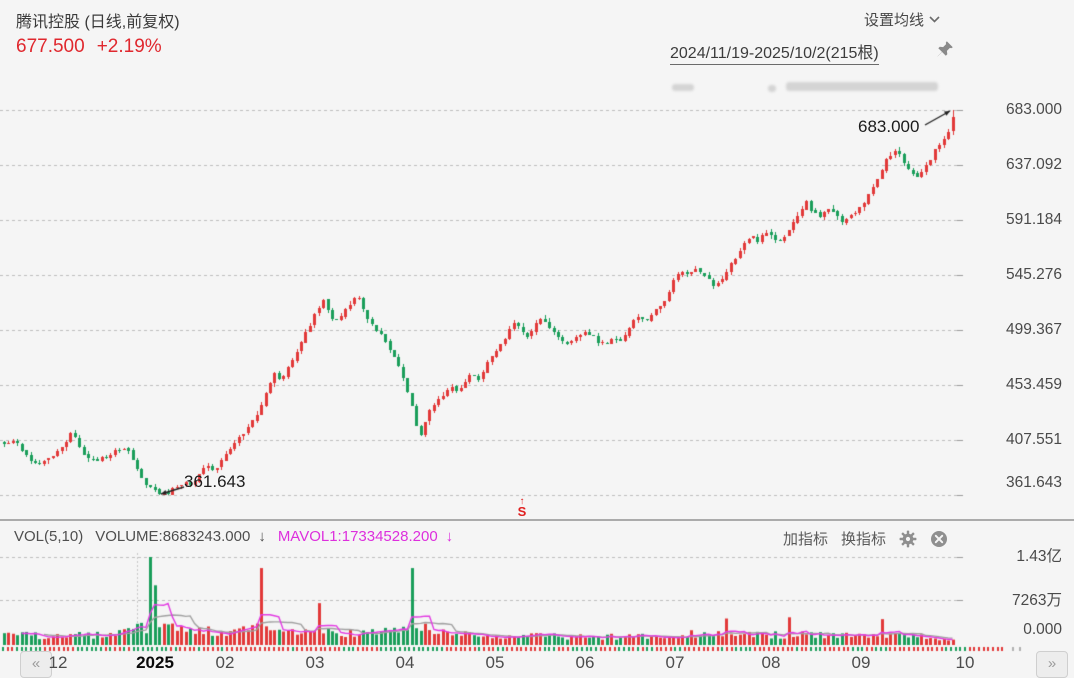  Describe the element at coordinates (965, 662) in the screenshot. I see `time-tick-label-10: 10` at that location.